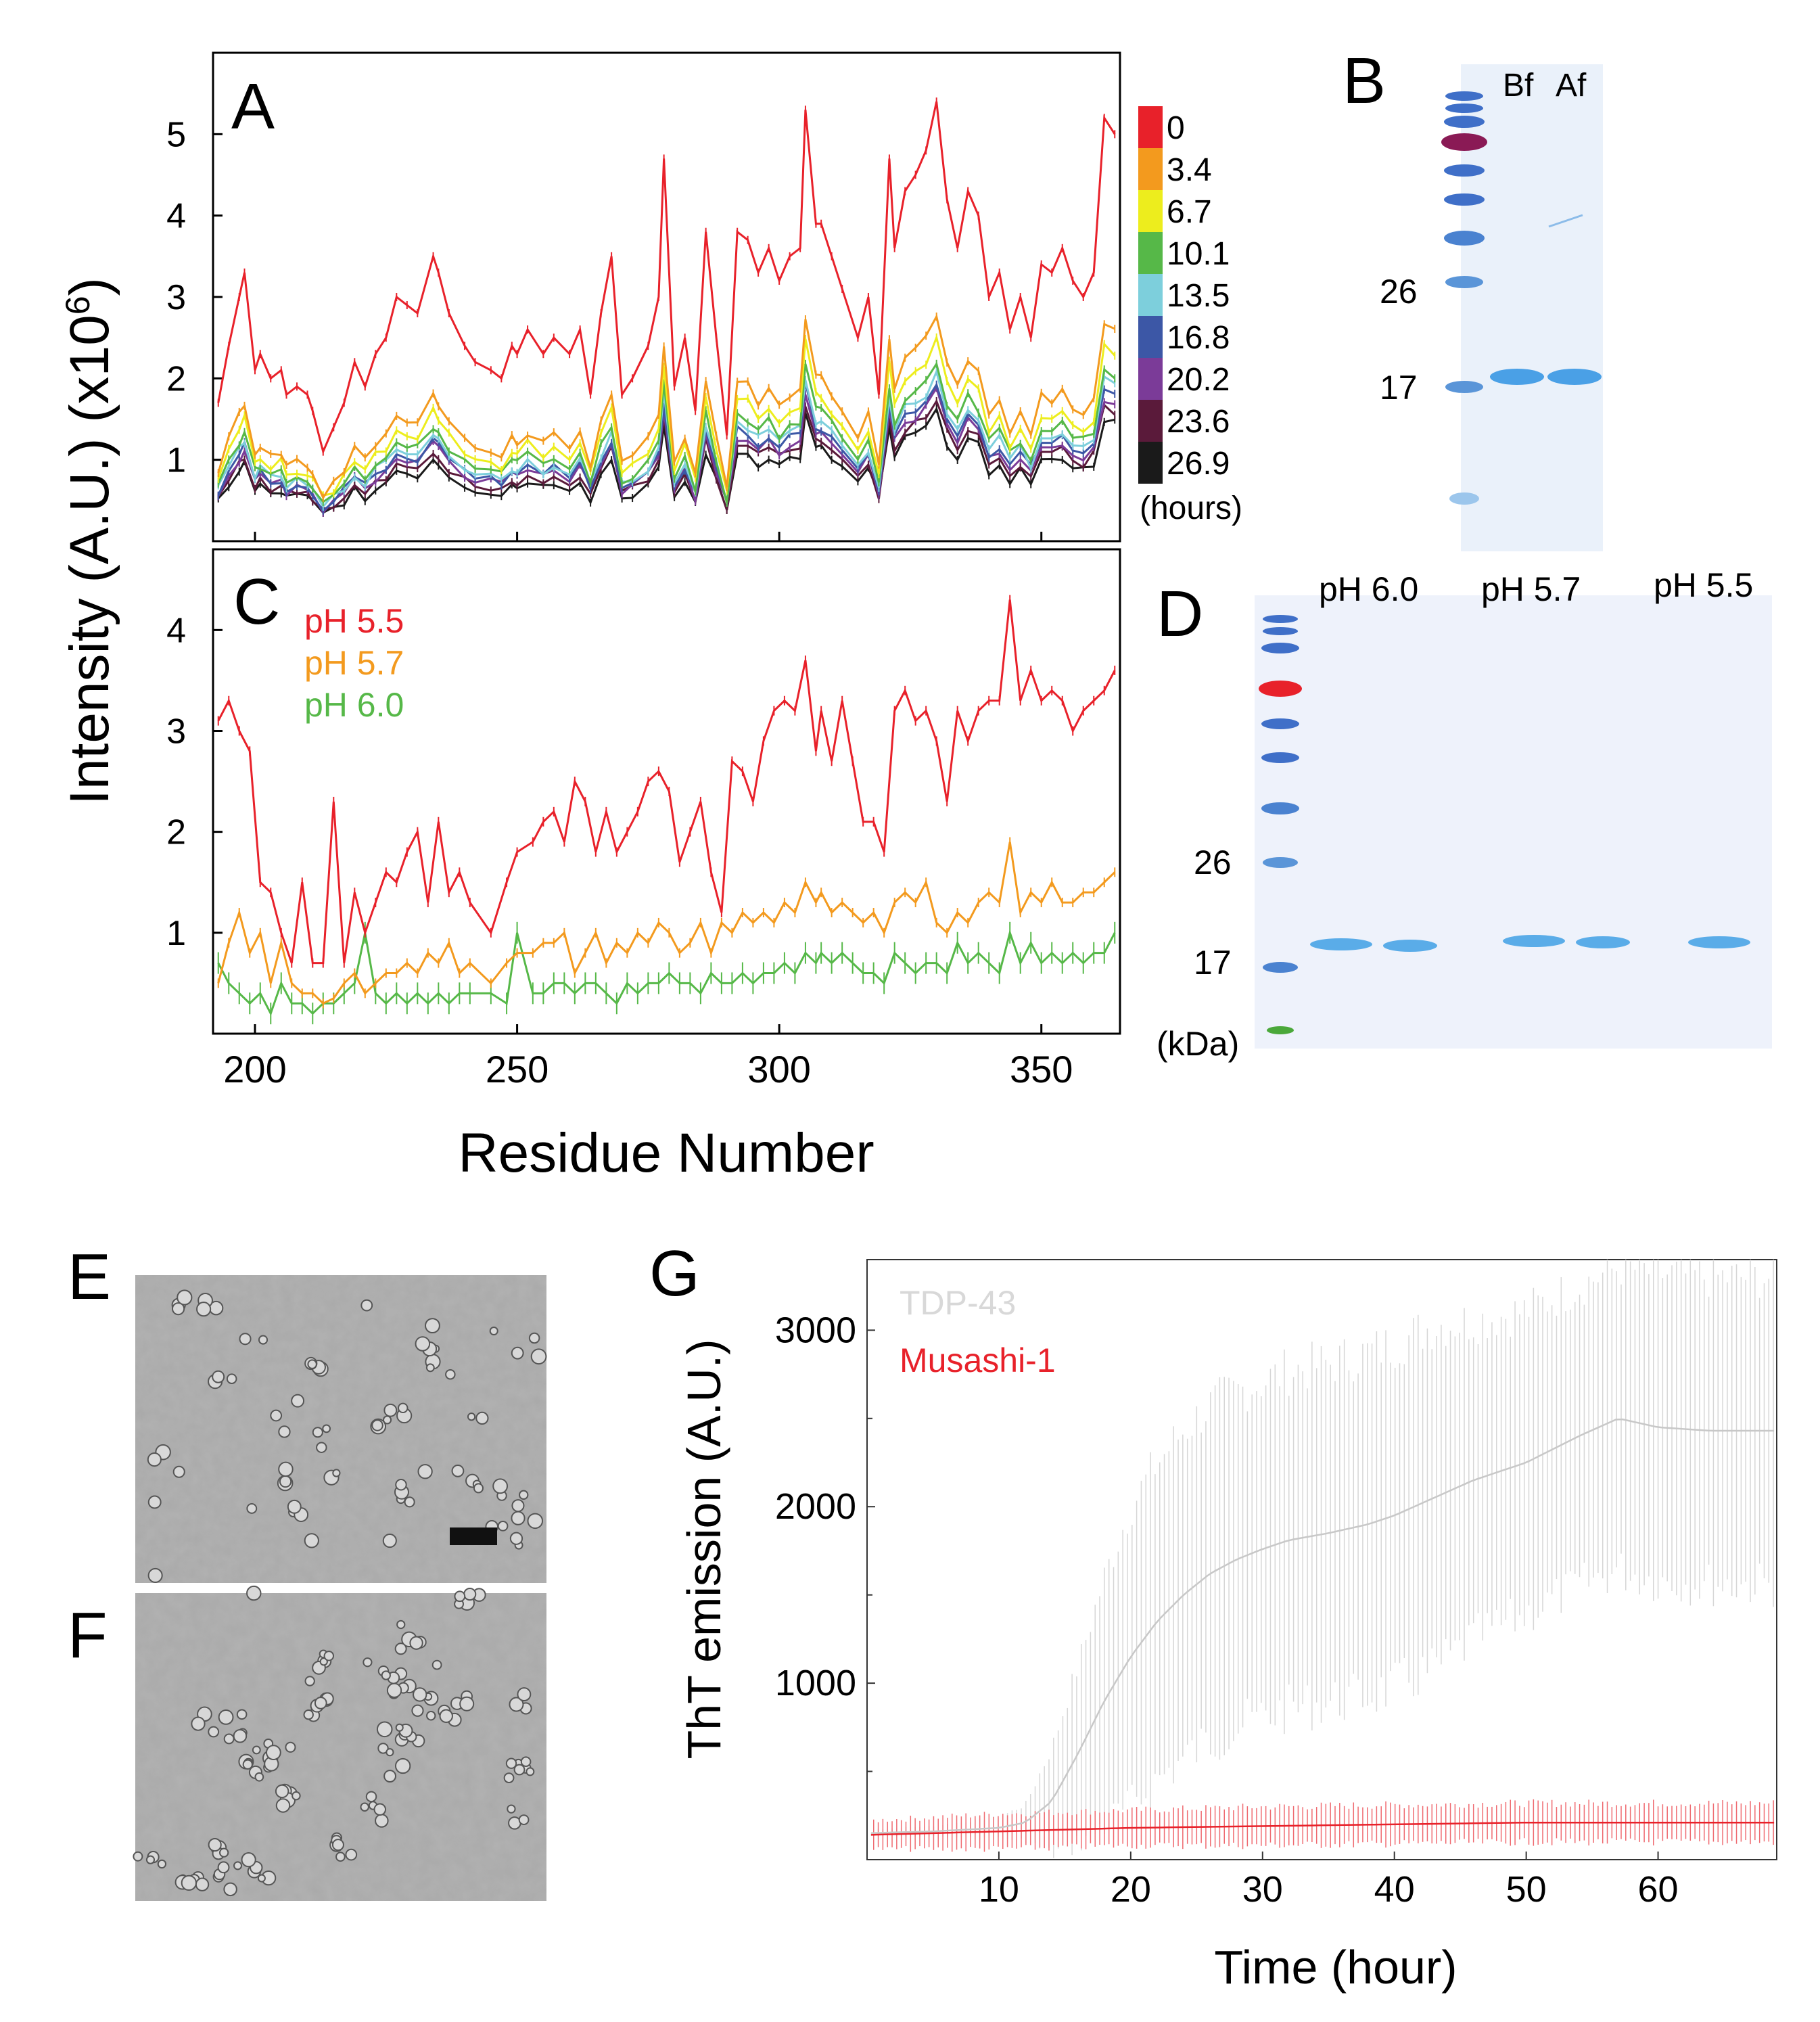 This screenshot has width=1820, height=2022. I want to click on g-series-musashi, so click(1323, 1828).